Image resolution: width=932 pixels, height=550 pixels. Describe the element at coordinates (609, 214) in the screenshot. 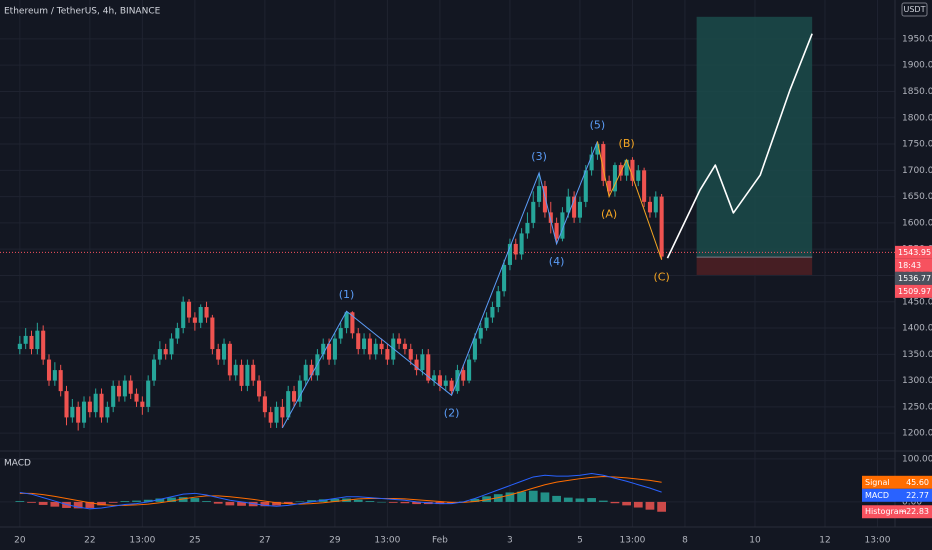

I see `wave-label: (A)` at that location.